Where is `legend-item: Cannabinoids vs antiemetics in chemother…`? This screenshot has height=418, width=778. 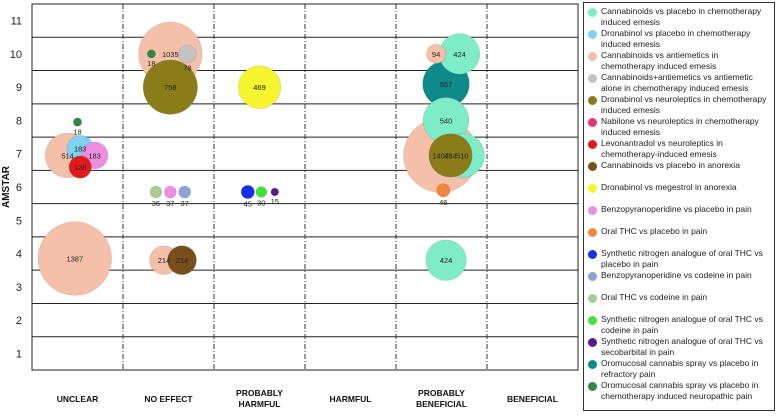
legend-item: Cannabinoids vs antiemetics in chemother… is located at coordinates (679, 60).